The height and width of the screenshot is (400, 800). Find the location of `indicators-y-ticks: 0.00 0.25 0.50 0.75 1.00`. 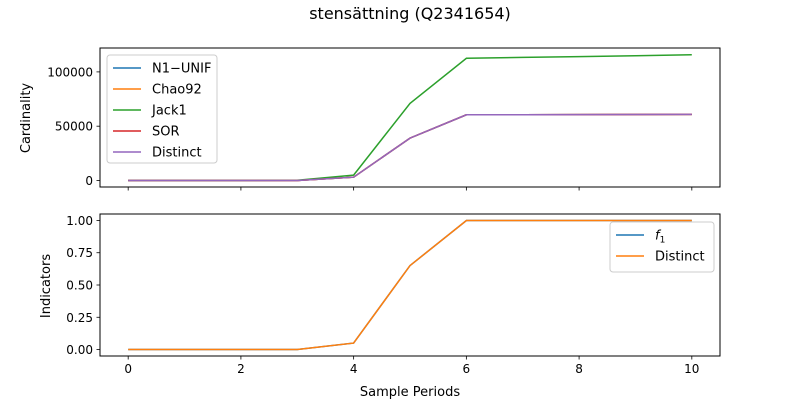

indicators-y-ticks: 0.00 0.25 0.50 0.75 1.00 is located at coordinates (83, 285).